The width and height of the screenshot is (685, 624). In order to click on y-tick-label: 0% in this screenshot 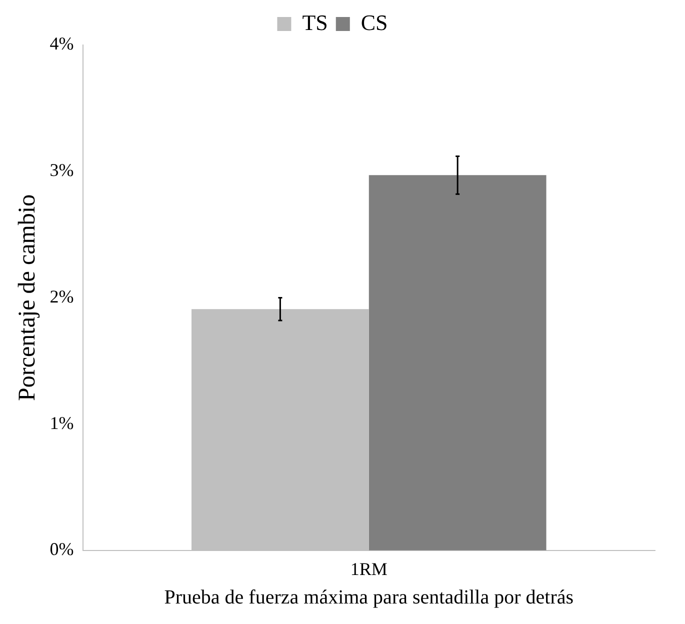, I will do `click(62, 549)`.